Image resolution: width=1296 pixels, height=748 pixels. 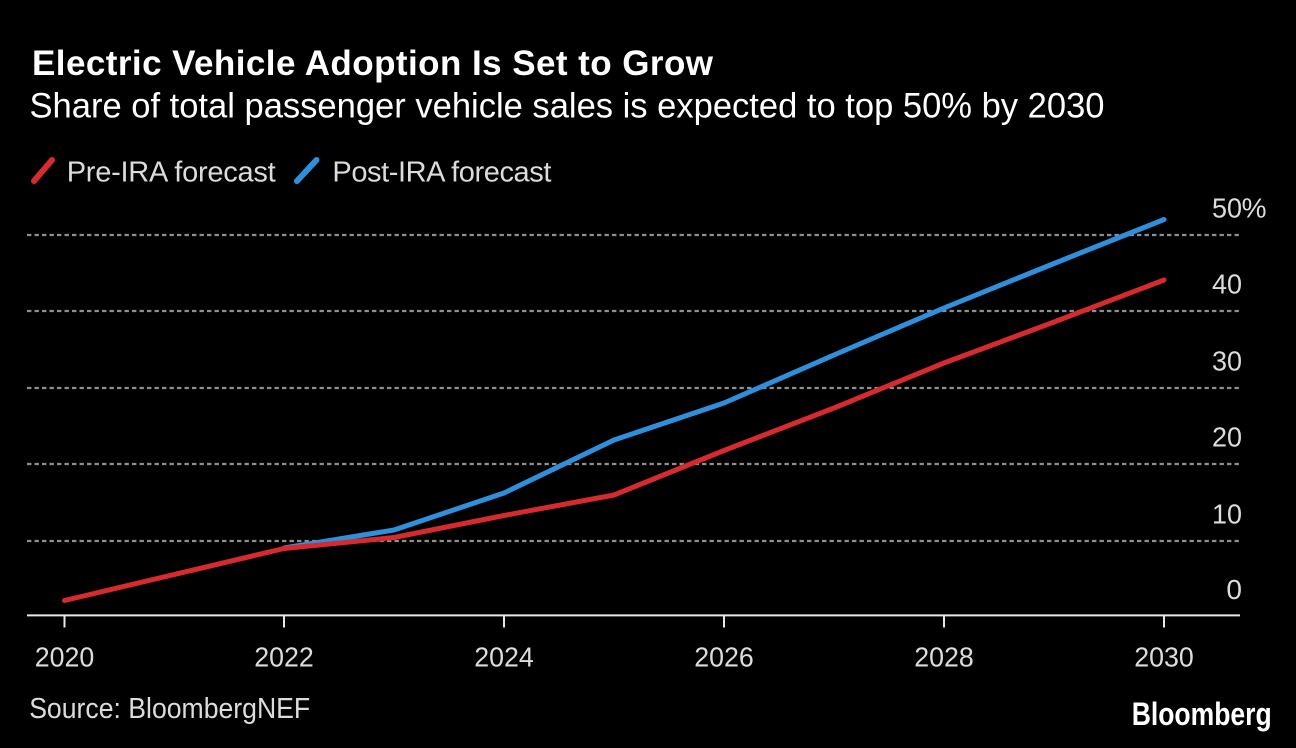 I want to click on svg-text: 20, so click(x=1227, y=437).